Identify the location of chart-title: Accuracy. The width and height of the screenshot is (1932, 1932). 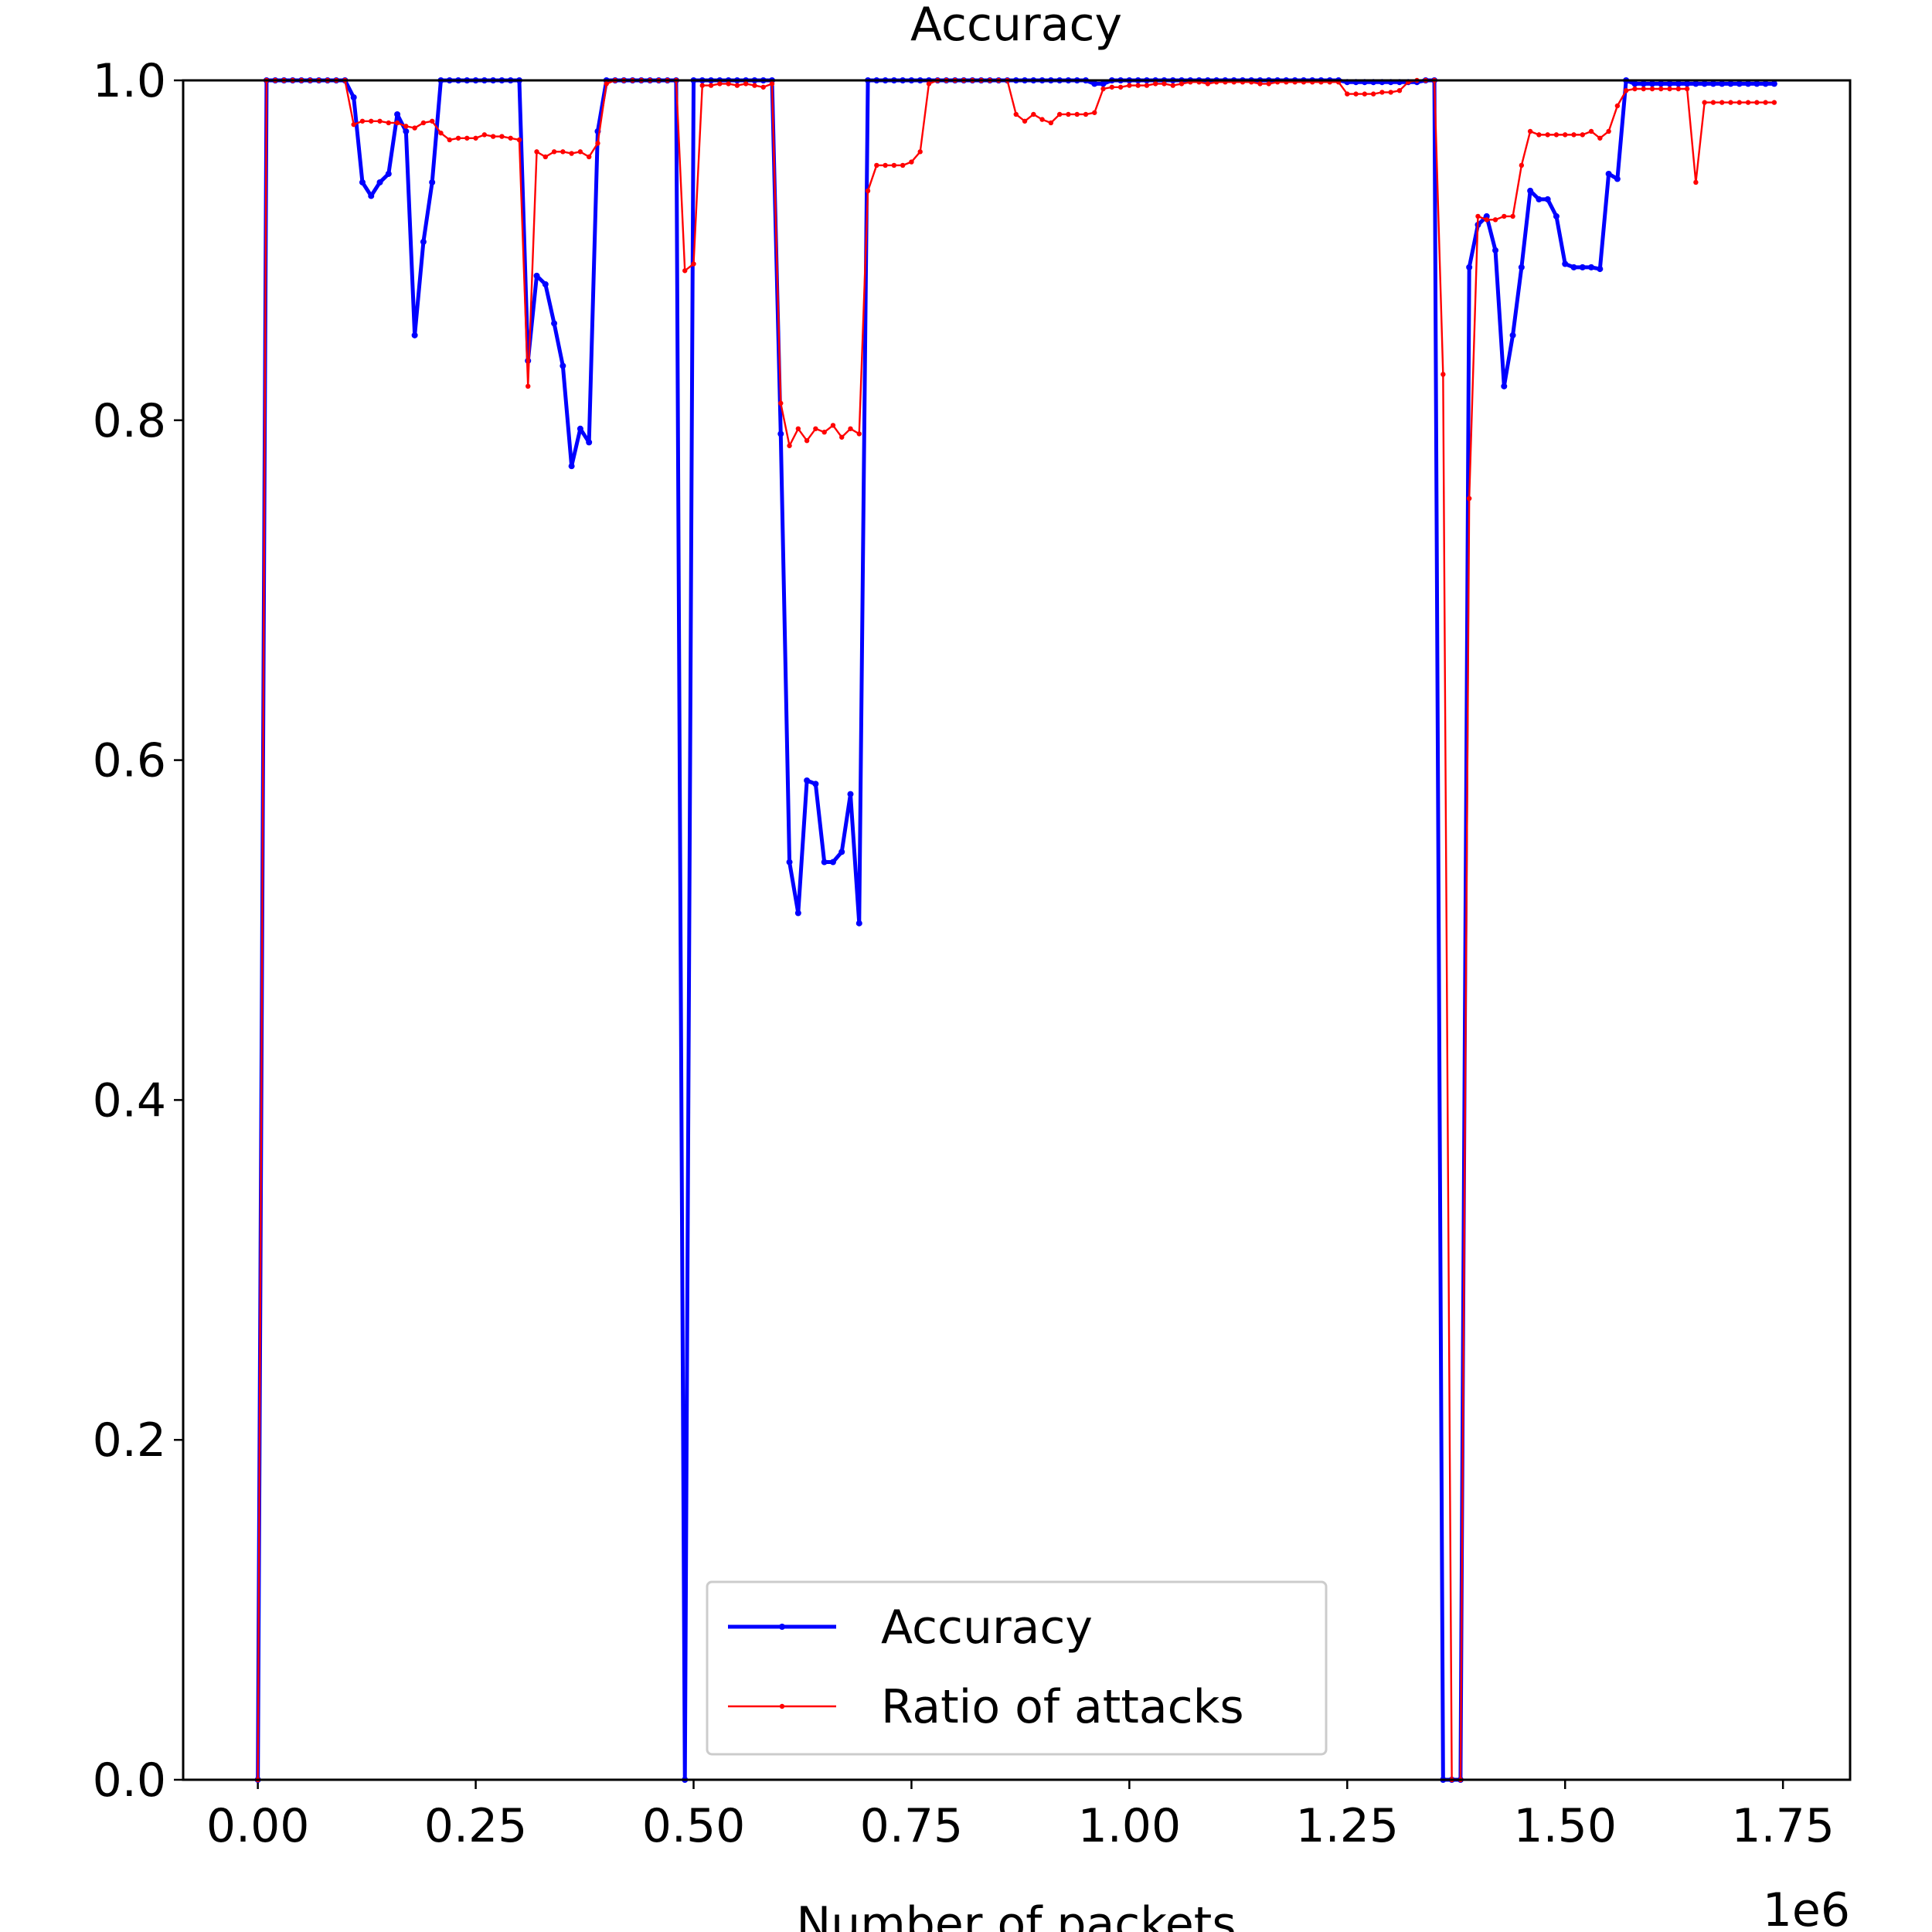
(1016, 26).